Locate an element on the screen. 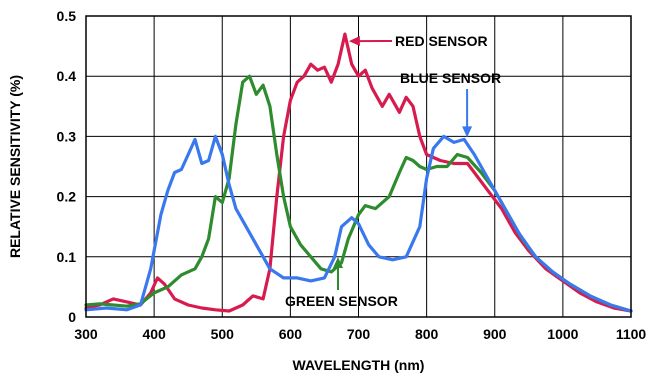 The image size is (664, 381). y-tick-label: 0.2 is located at coordinates (67, 197).